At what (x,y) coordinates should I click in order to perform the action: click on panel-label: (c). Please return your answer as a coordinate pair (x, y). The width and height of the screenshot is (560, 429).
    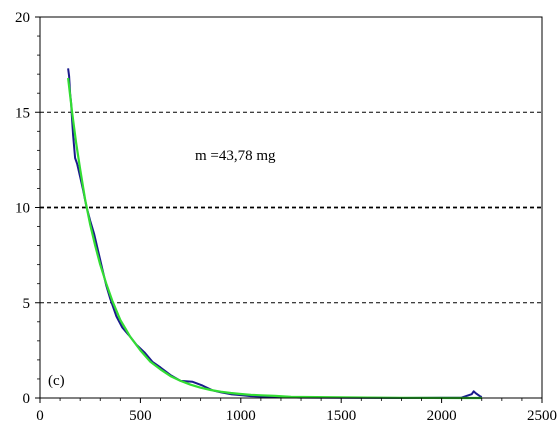
    Looking at the image, I should click on (56, 381).